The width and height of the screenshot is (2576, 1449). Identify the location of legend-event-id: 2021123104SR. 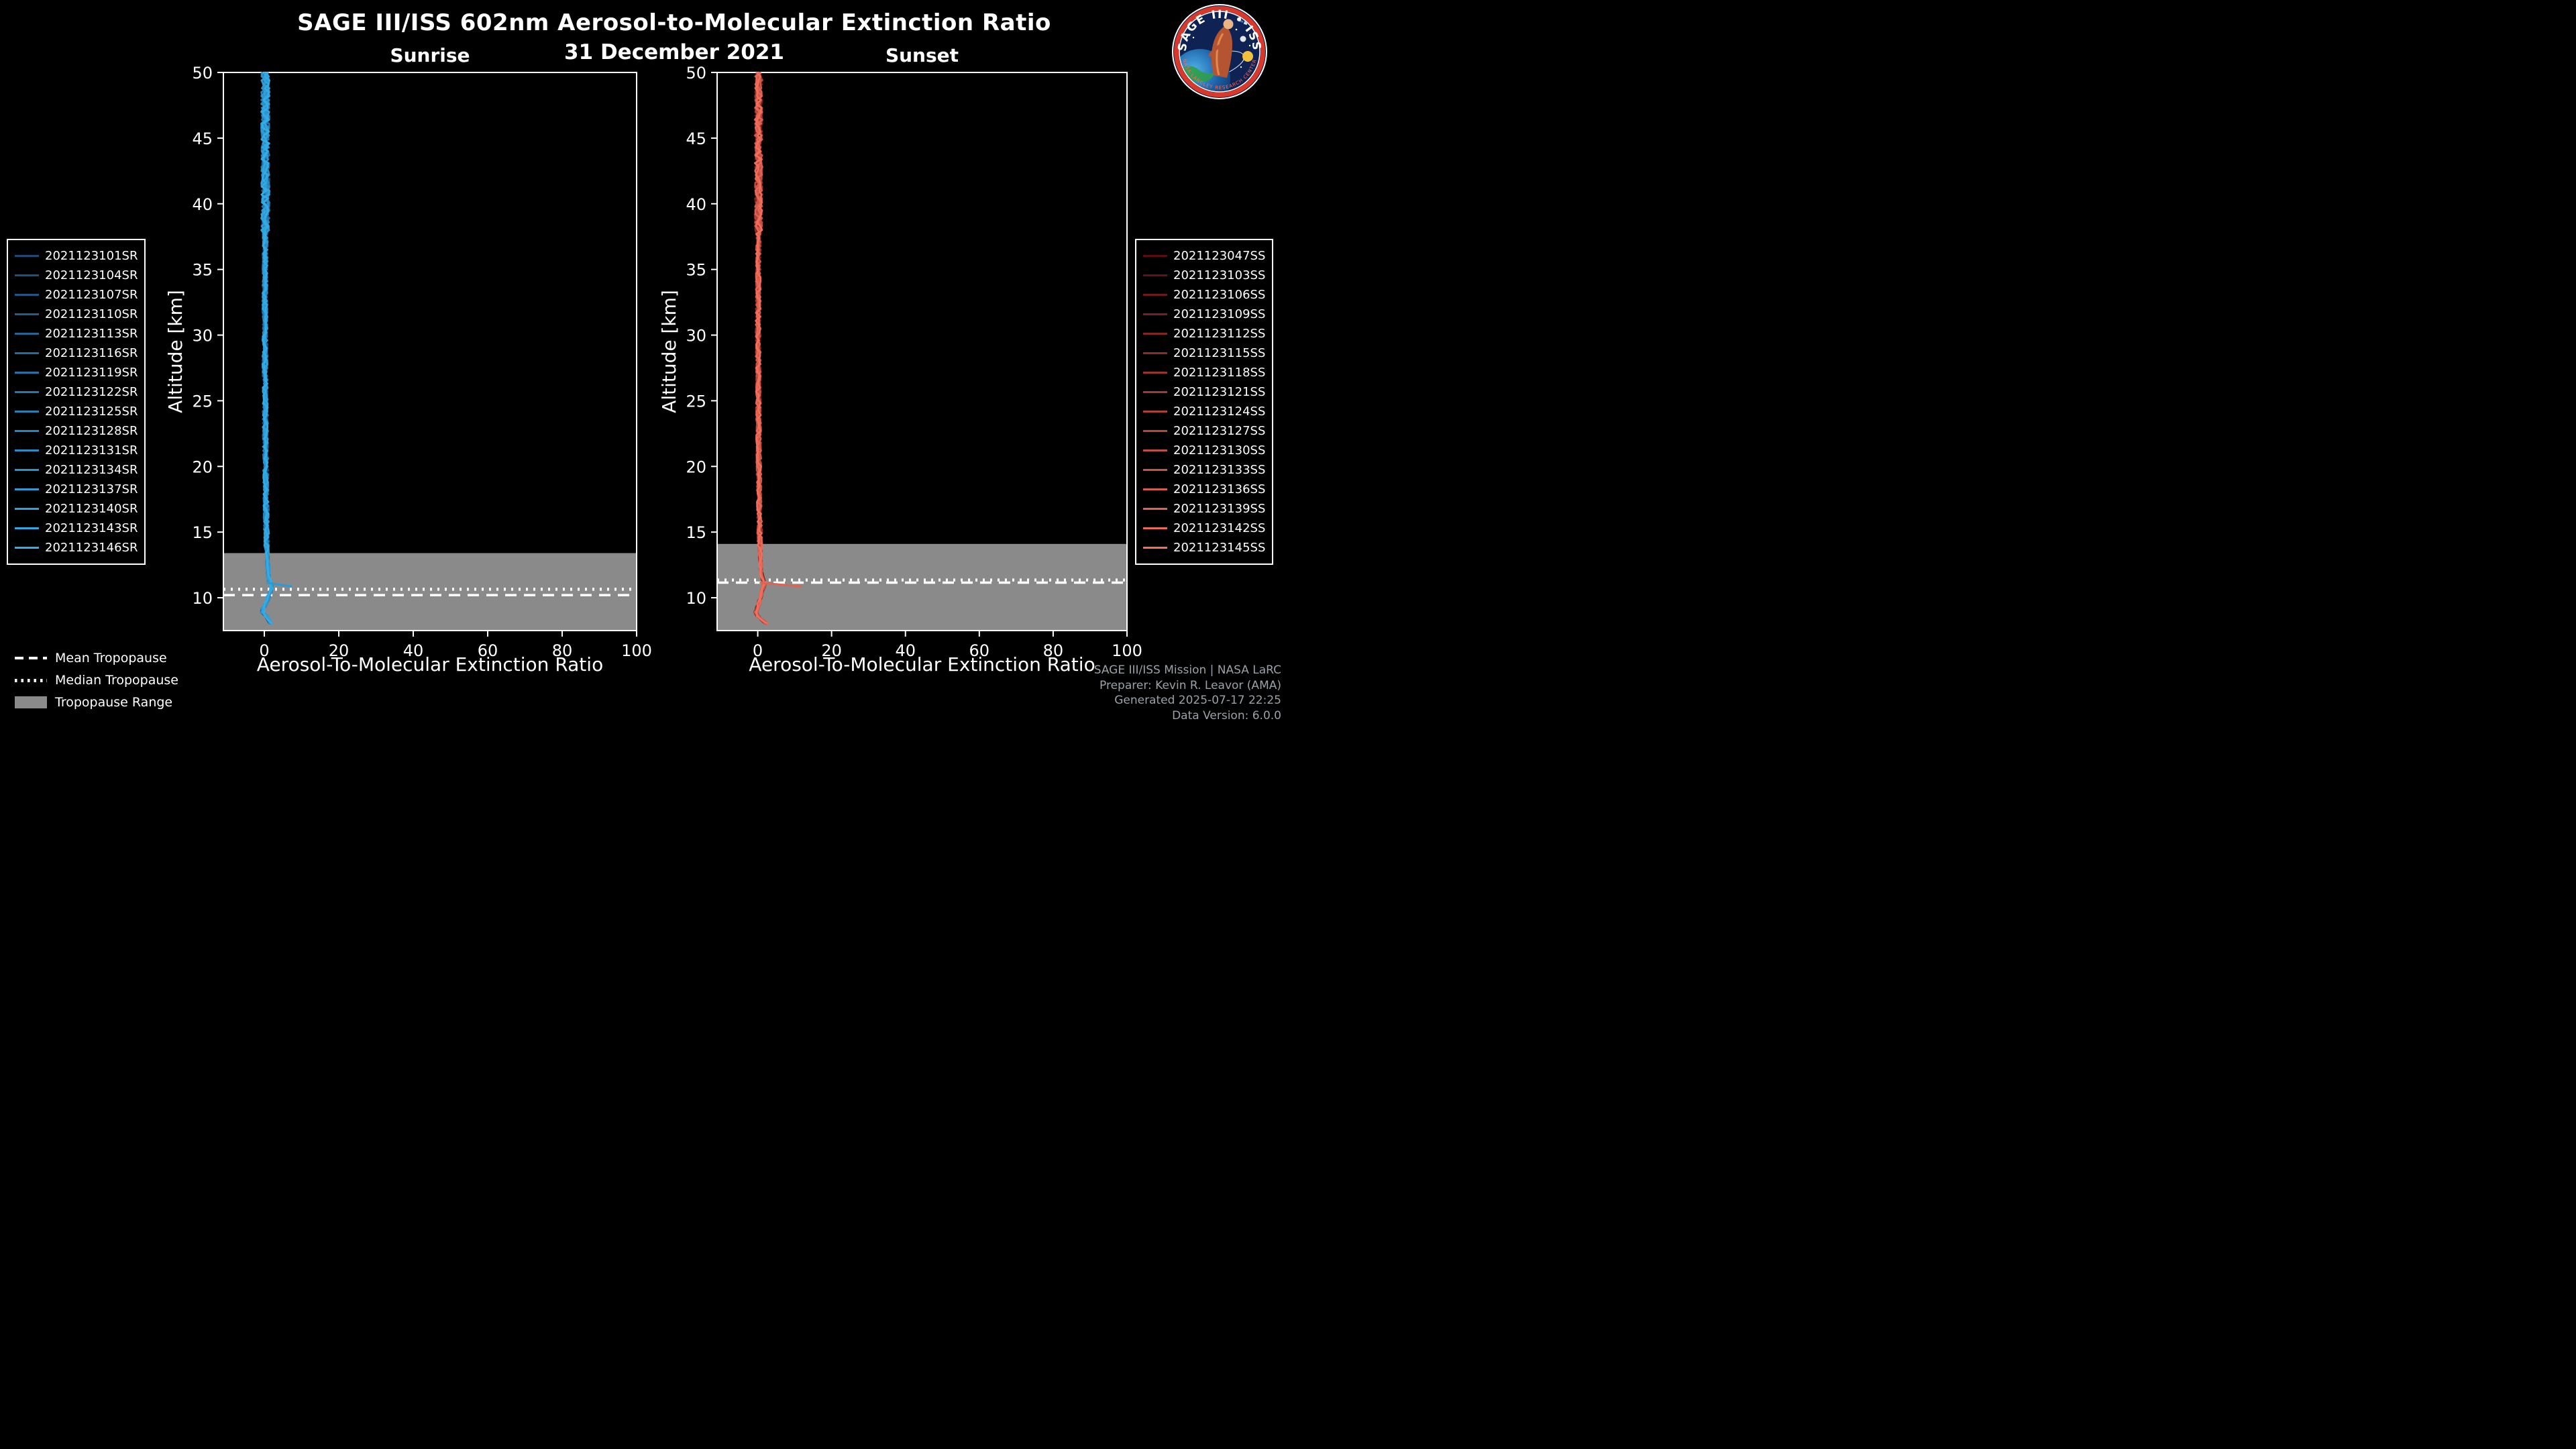
(91, 275).